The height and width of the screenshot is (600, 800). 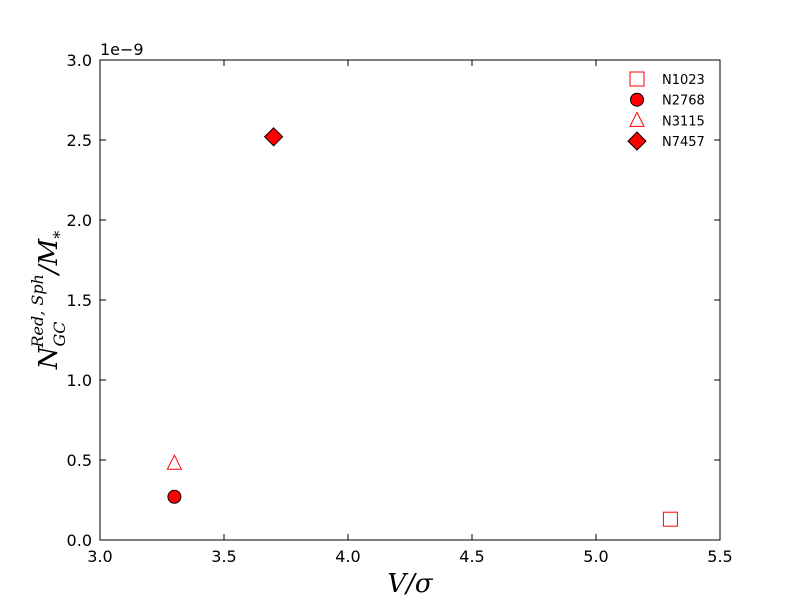 I want to click on y-tick-label-1: 0.5, so click(x=79, y=460).